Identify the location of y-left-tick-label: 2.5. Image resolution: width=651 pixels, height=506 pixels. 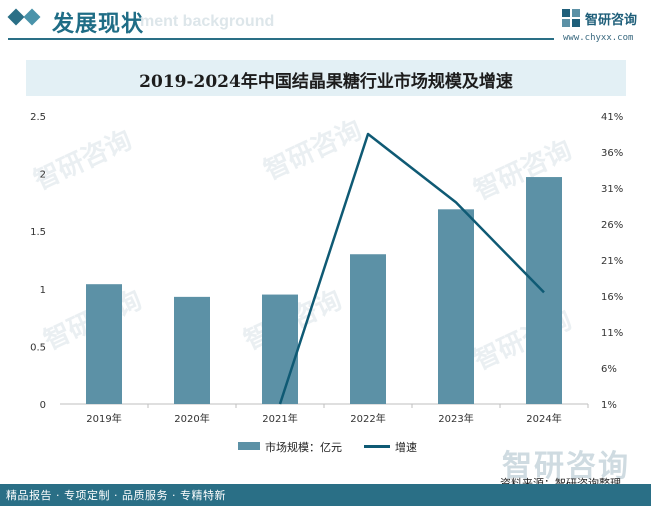
(38, 117).